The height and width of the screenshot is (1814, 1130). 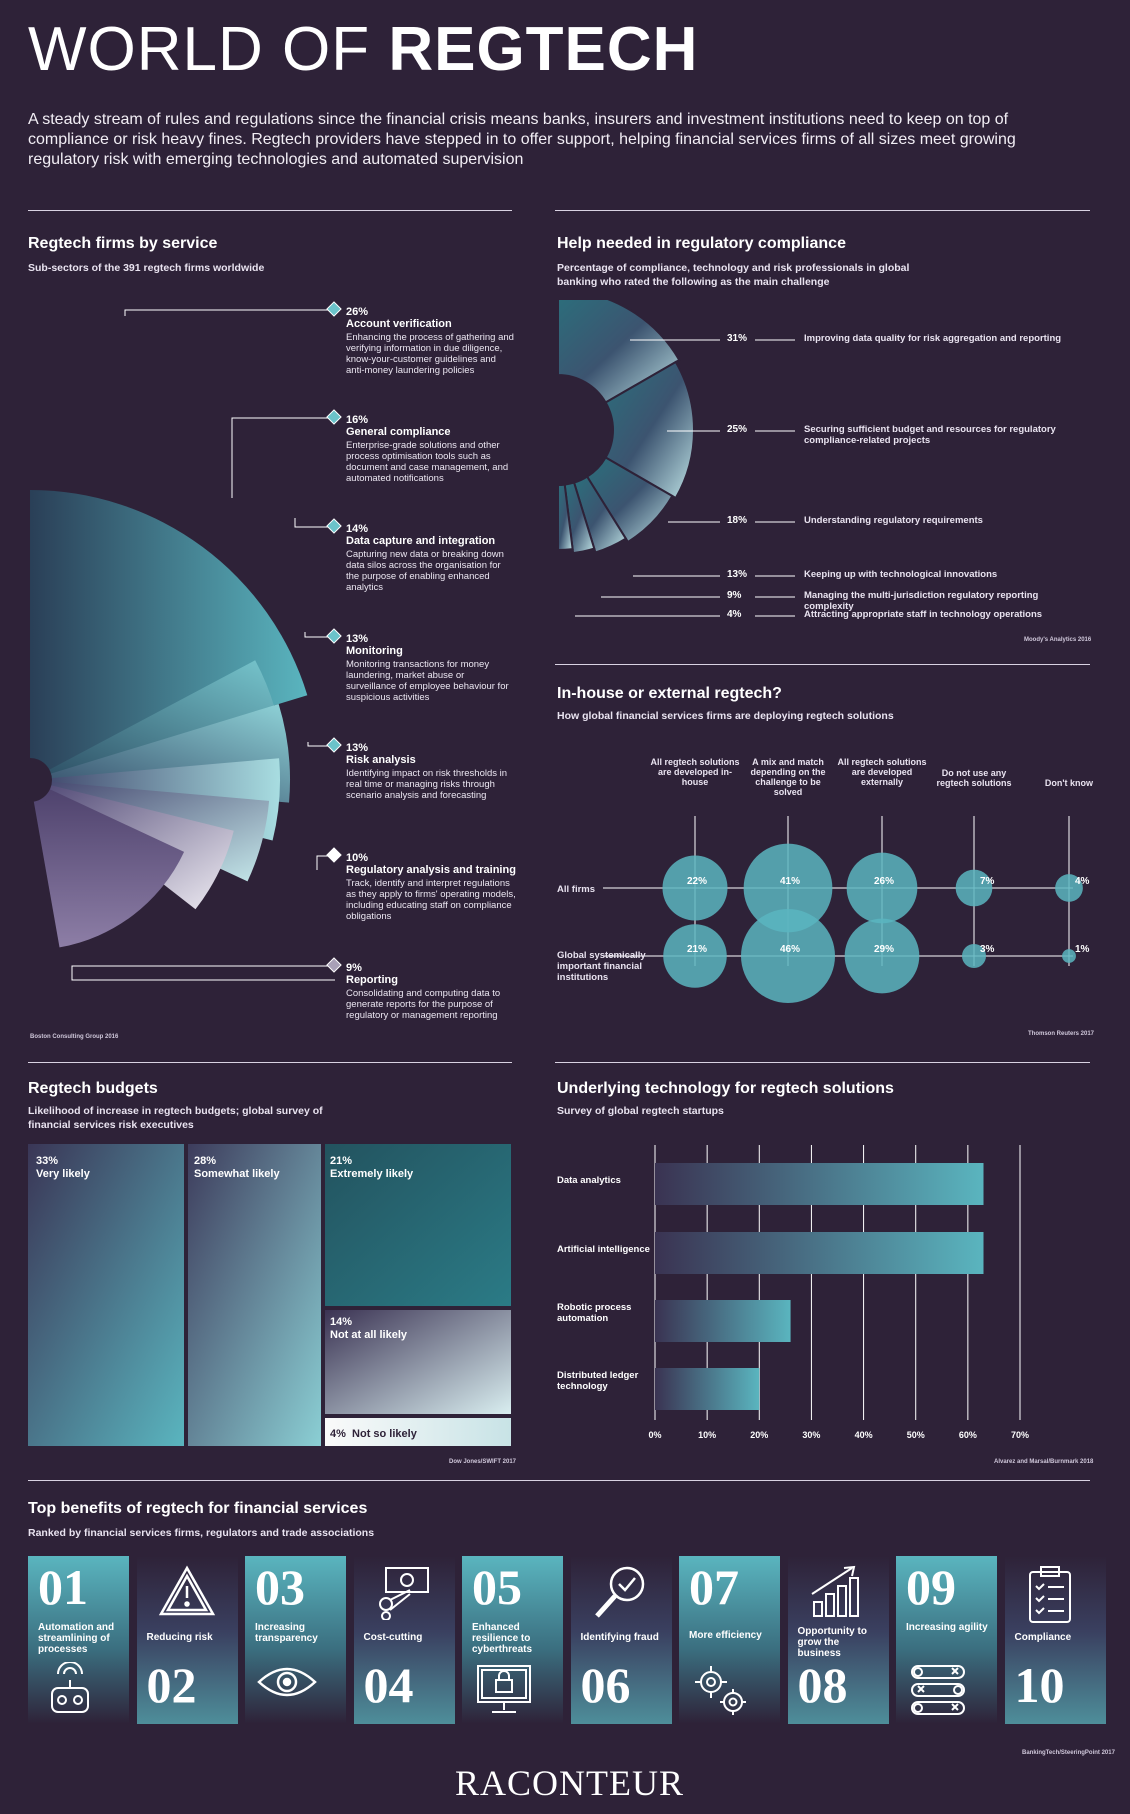 I want to click on inhouse-value: 22%, so click(x=697, y=881).